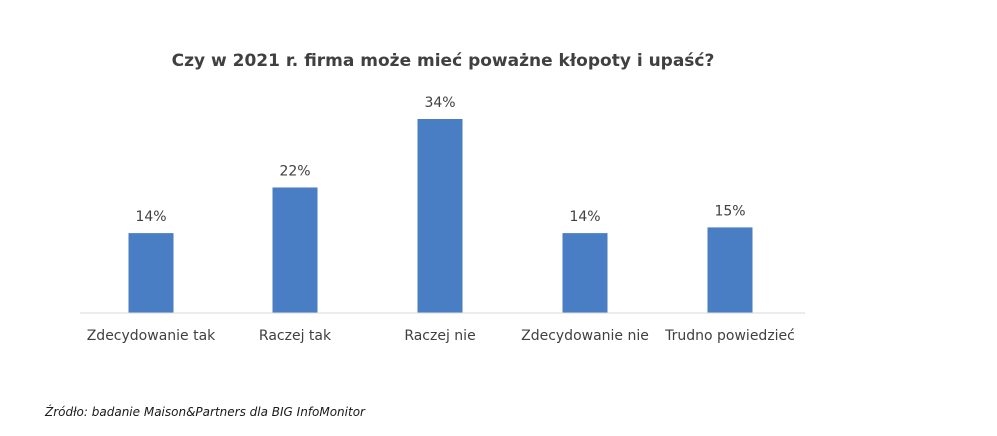  What do you see at coordinates (294, 171) in the screenshot?
I see `value-label-2: 22%` at bounding box center [294, 171].